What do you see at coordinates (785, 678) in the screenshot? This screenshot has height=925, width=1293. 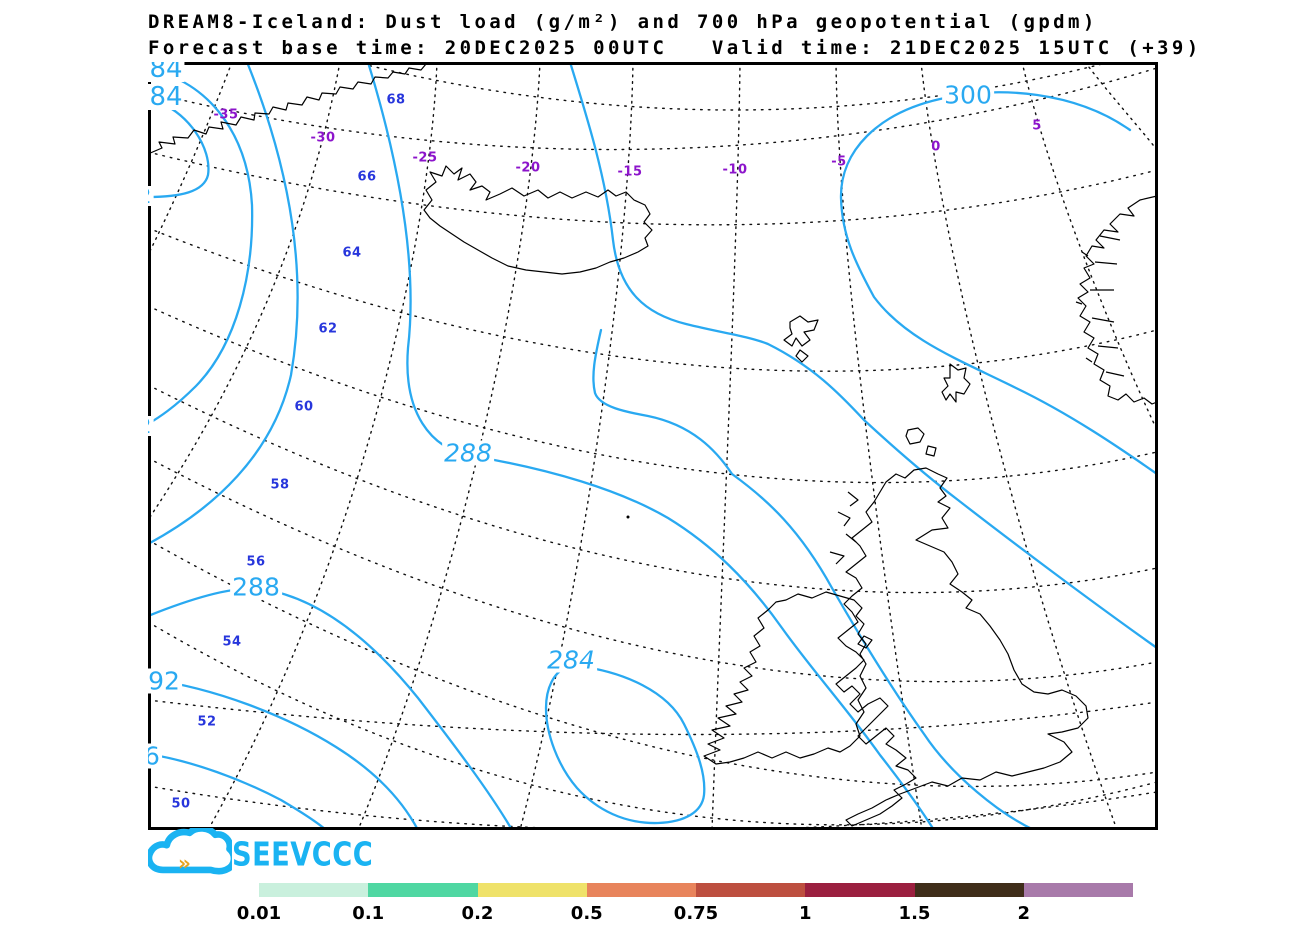 I see `coast-ireland` at bounding box center [785, 678].